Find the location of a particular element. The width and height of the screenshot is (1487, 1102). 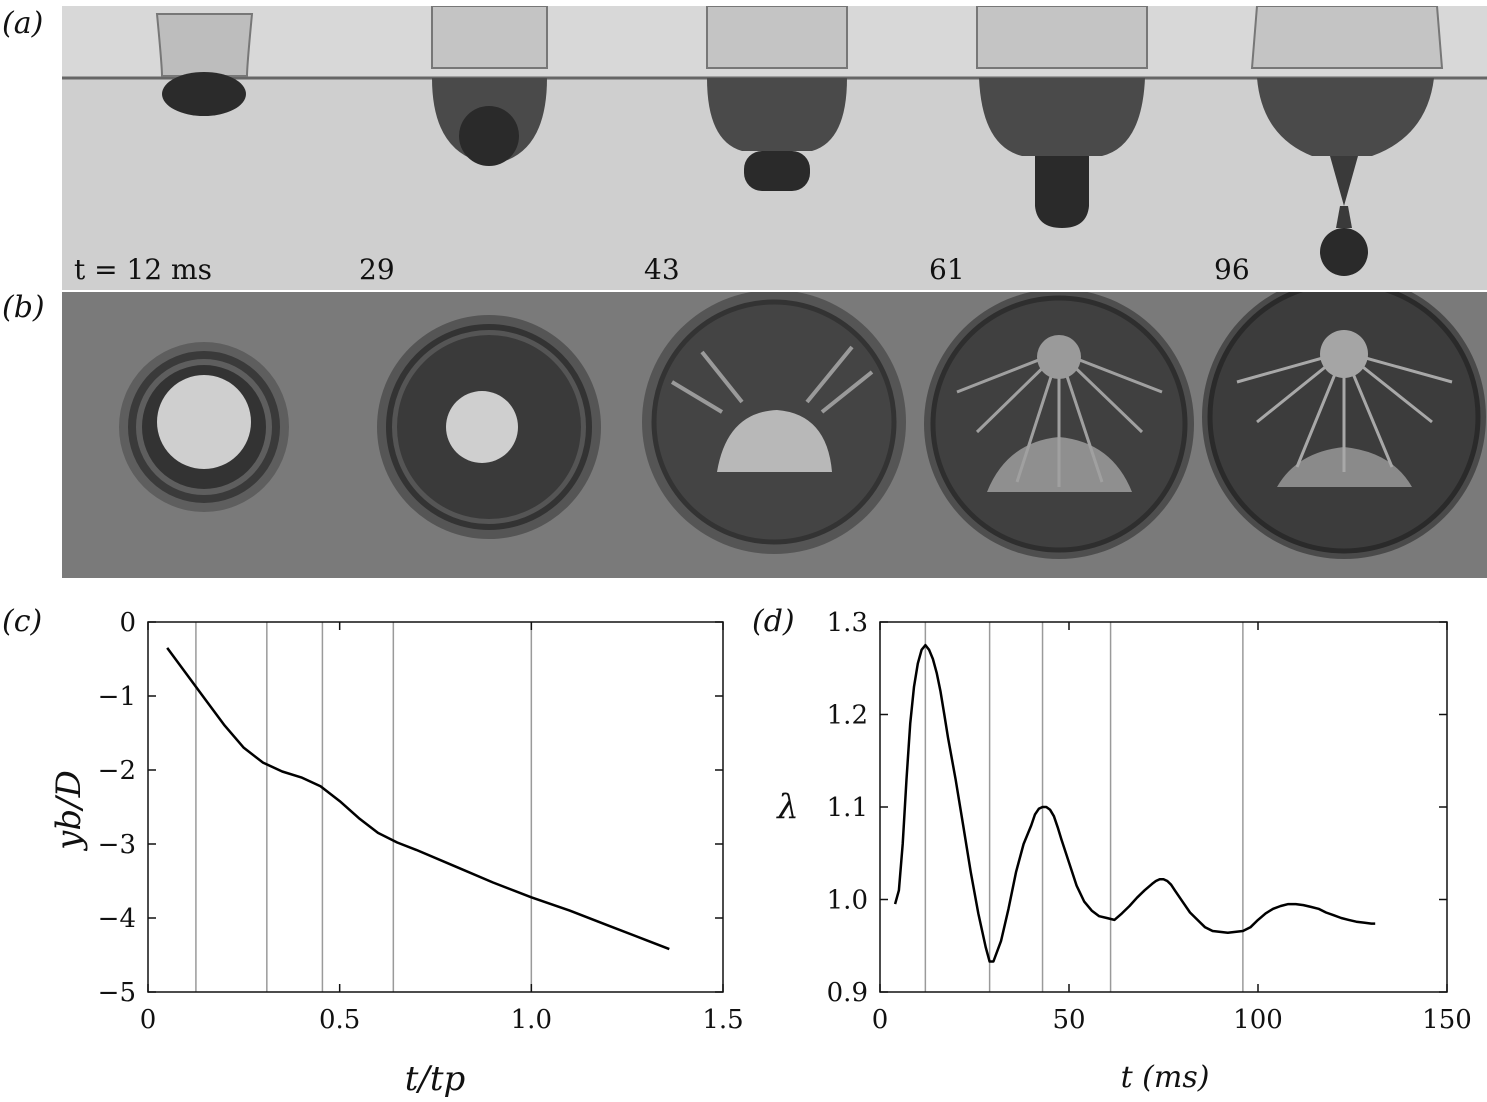

time-label: 43 is located at coordinates (662, 269).